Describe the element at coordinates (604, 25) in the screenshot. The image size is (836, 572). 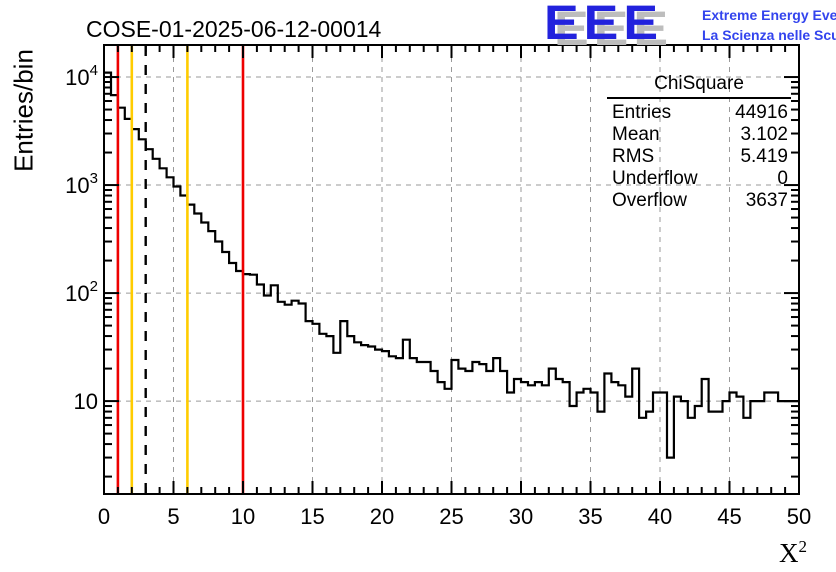
I see `eee-logo-letters: EEE` at that location.